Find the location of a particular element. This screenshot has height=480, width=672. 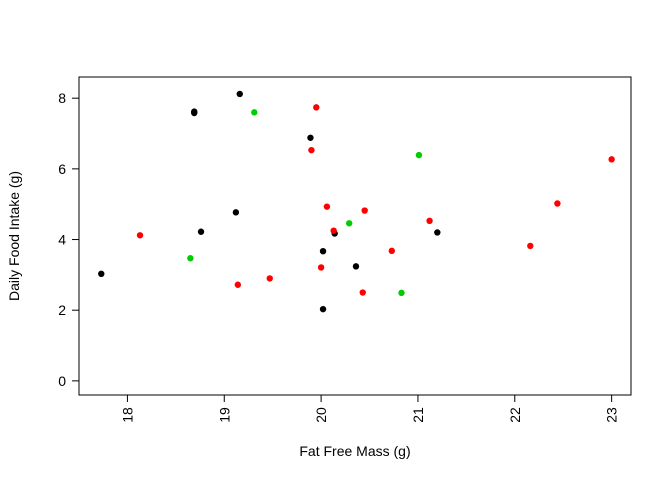

x-tick-label: 19 is located at coordinates (224, 415).